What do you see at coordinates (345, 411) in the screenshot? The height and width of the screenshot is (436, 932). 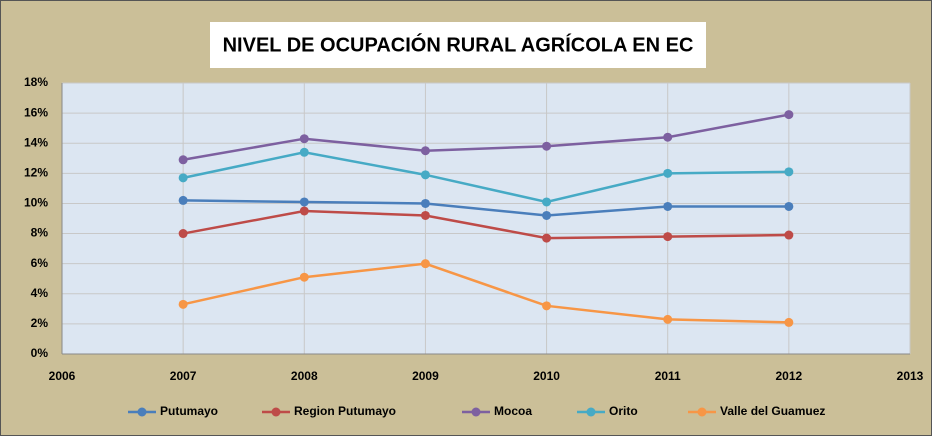 I see `legend-label: Region Putumayo` at bounding box center [345, 411].